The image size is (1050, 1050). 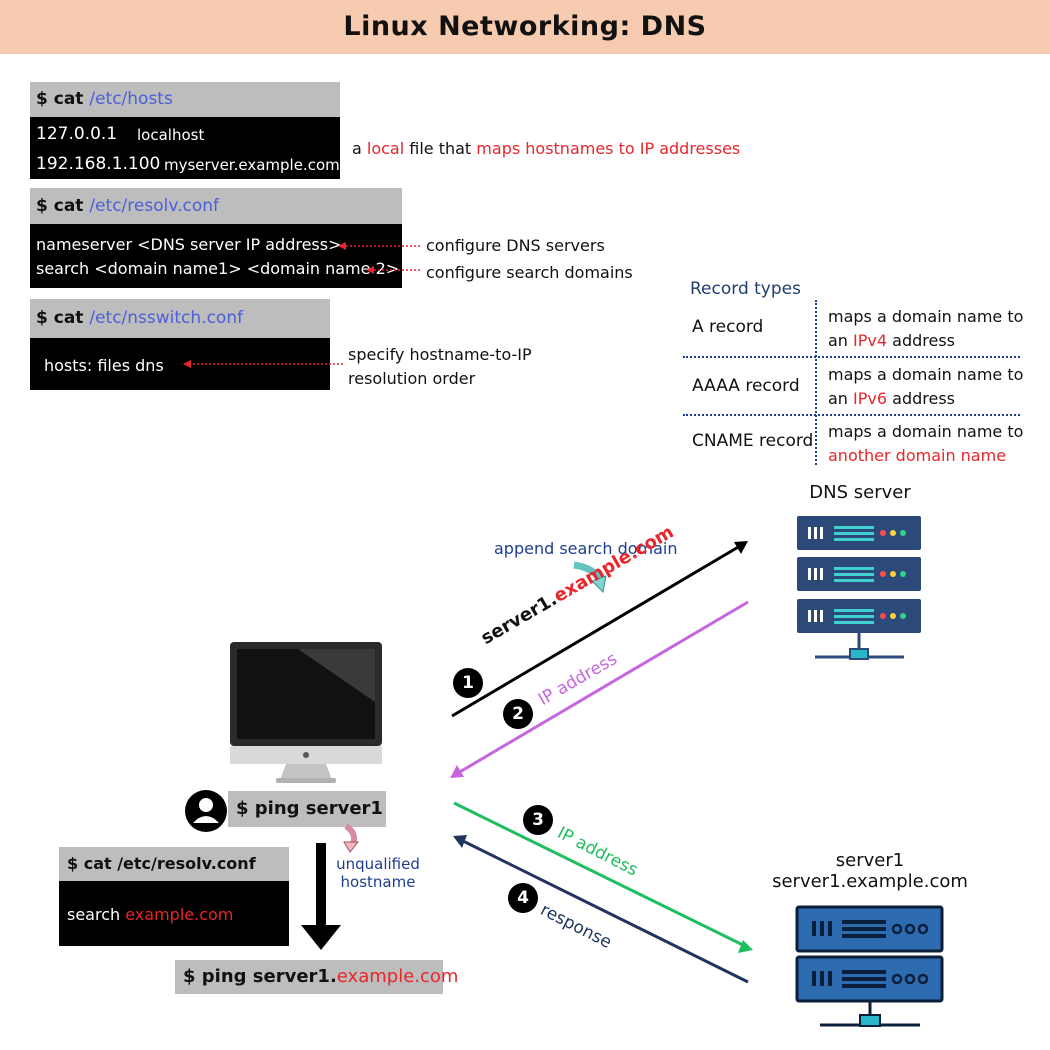 What do you see at coordinates (588, 571) in the screenshot?
I see `teal-curved-arrow` at bounding box center [588, 571].